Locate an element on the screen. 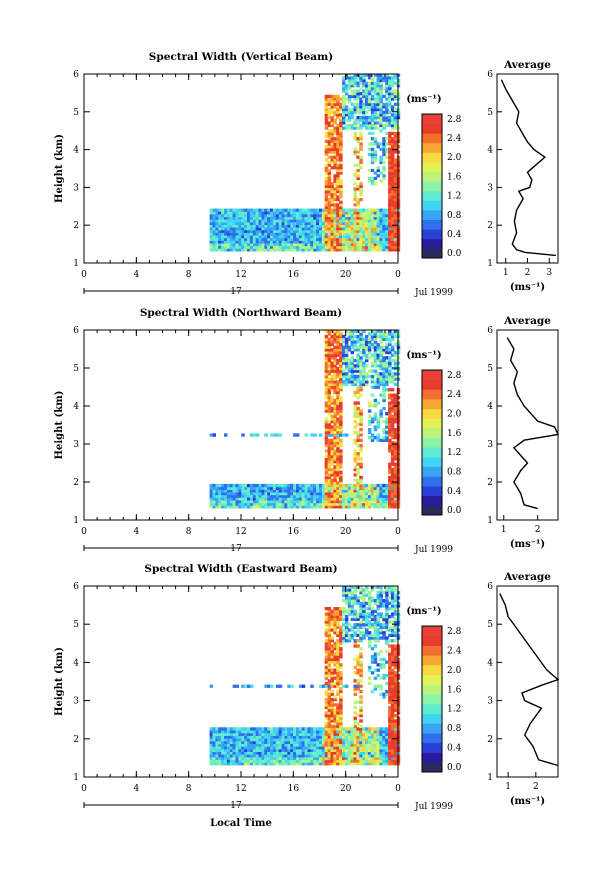  panel1-colorbar-tick: 2.0 is located at coordinates (454, 158).